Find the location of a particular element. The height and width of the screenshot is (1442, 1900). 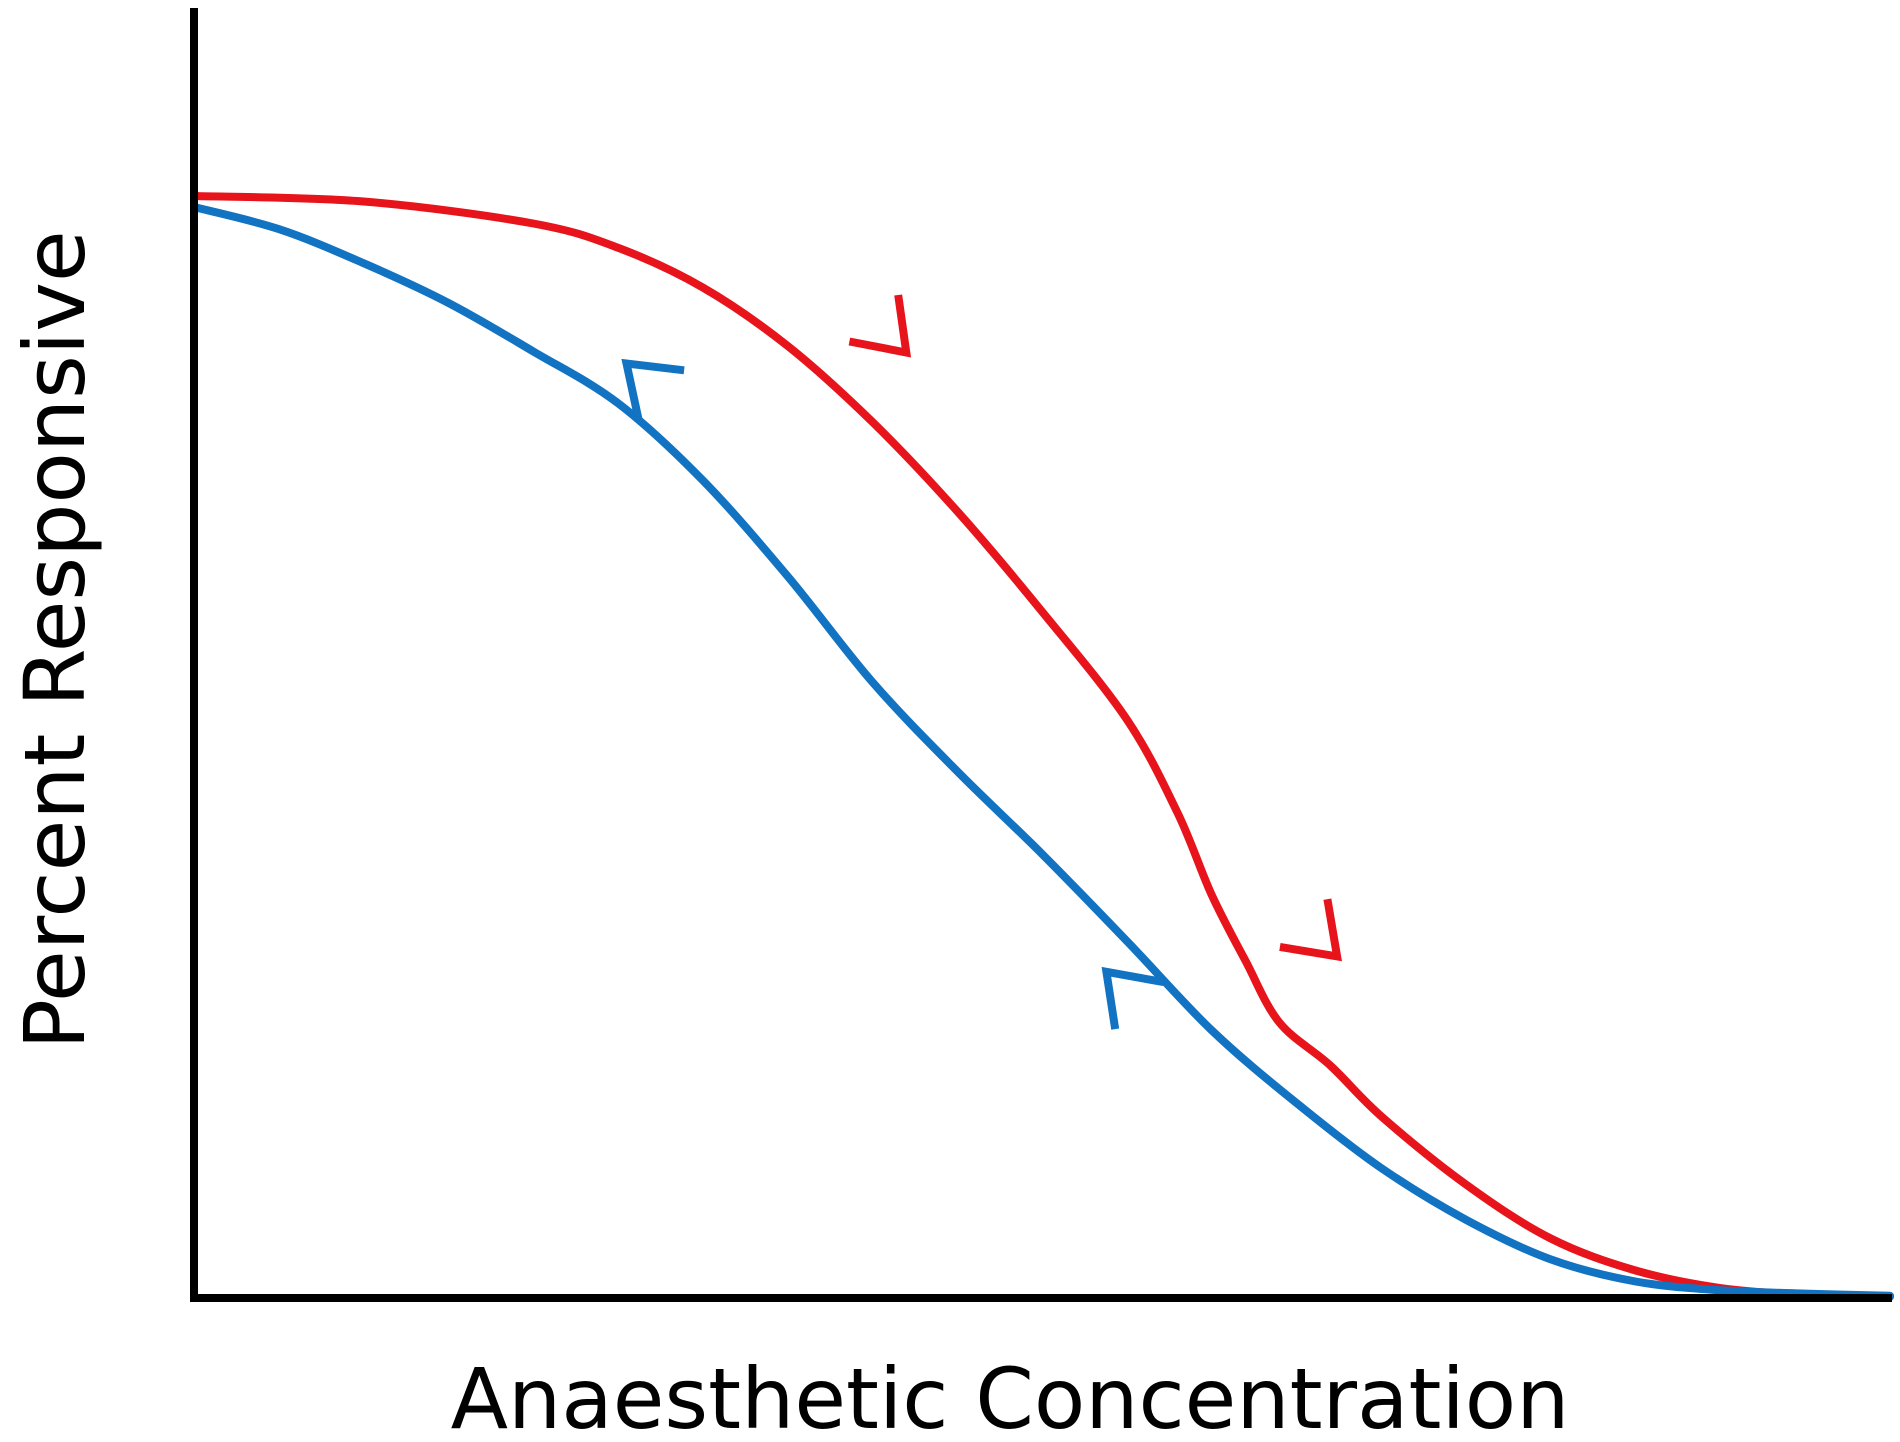

x-axis-label: Anaesthetic Concentration is located at coordinates (1010, 1396).